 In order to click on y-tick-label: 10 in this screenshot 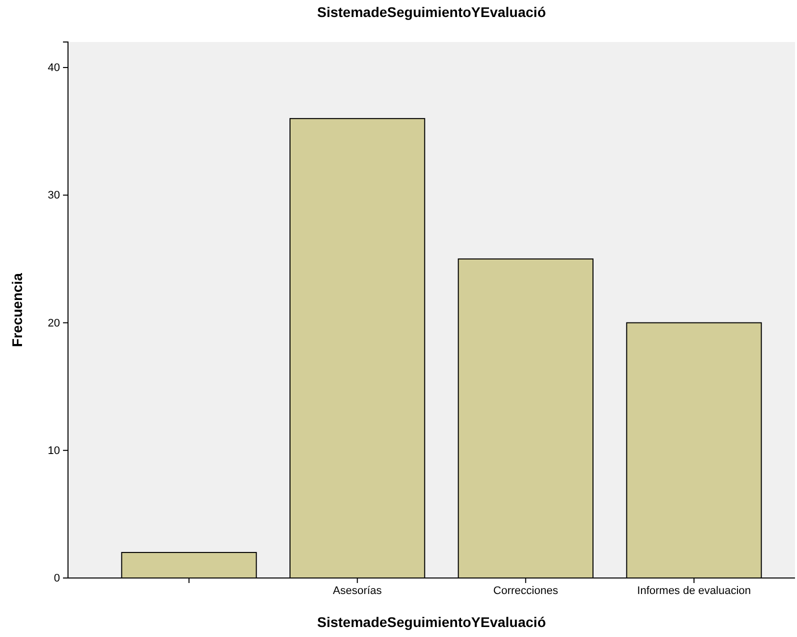, I will do `click(54, 450)`.